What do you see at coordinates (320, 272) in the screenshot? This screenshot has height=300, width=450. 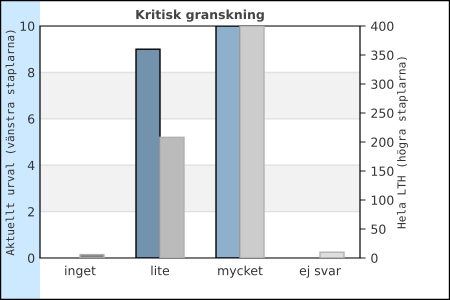 I see `x-tick-label: ej svar` at bounding box center [320, 272].